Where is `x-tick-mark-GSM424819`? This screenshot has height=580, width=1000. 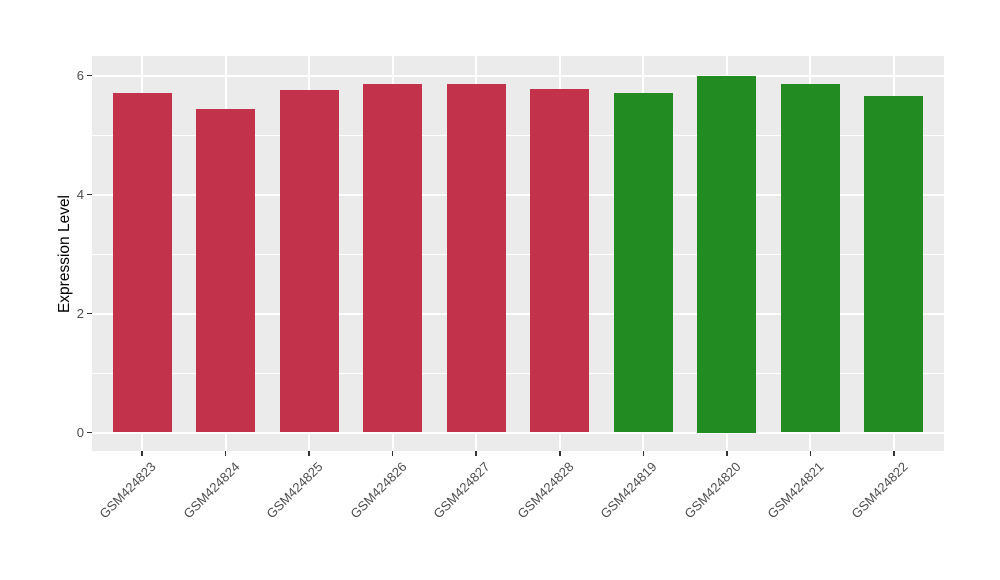 x-tick-mark-GSM424819 is located at coordinates (643, 453).